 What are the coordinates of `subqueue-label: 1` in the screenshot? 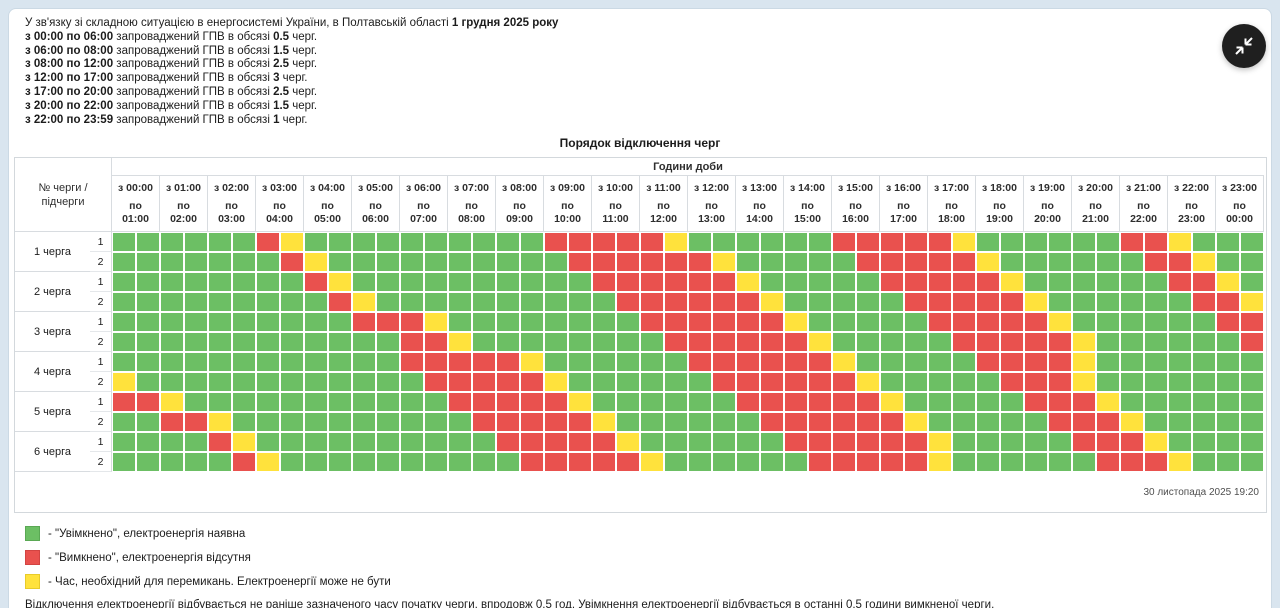 It's located at (101, 282).